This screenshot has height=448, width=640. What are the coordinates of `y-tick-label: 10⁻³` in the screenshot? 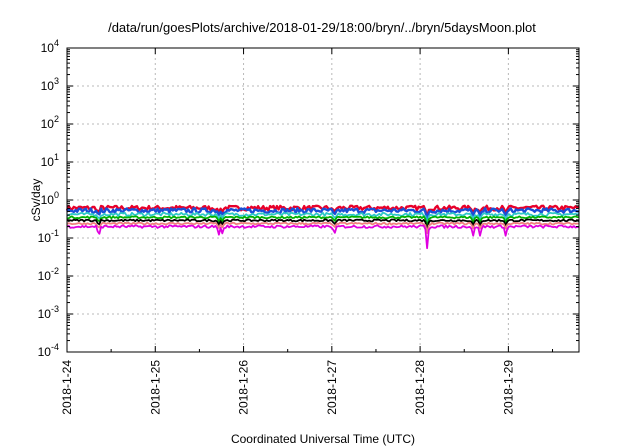 It's located at (48, 312).